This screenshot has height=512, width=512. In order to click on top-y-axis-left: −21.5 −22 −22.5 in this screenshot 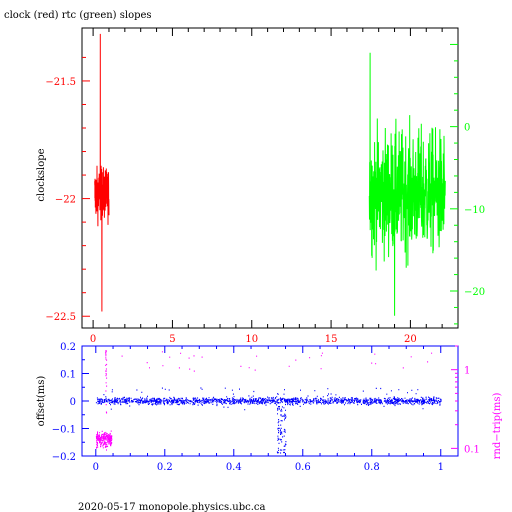, I will do `click(67, 189)`.